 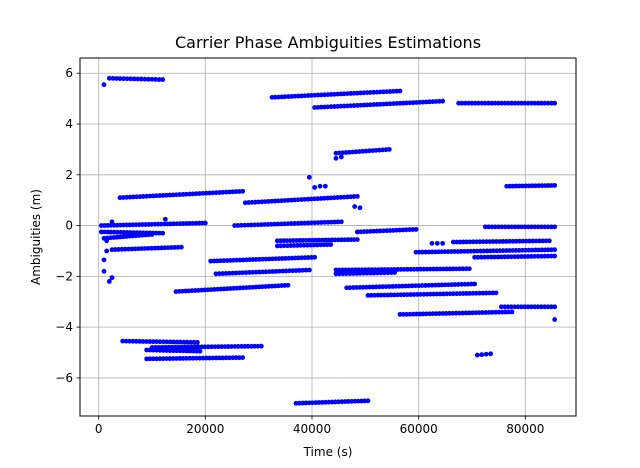 What do you see at coordinates (67, 225) in the screenshot?
I see `y-axis: −6 −4 −2 0 2 4 6` at bounding box center [67, 225].